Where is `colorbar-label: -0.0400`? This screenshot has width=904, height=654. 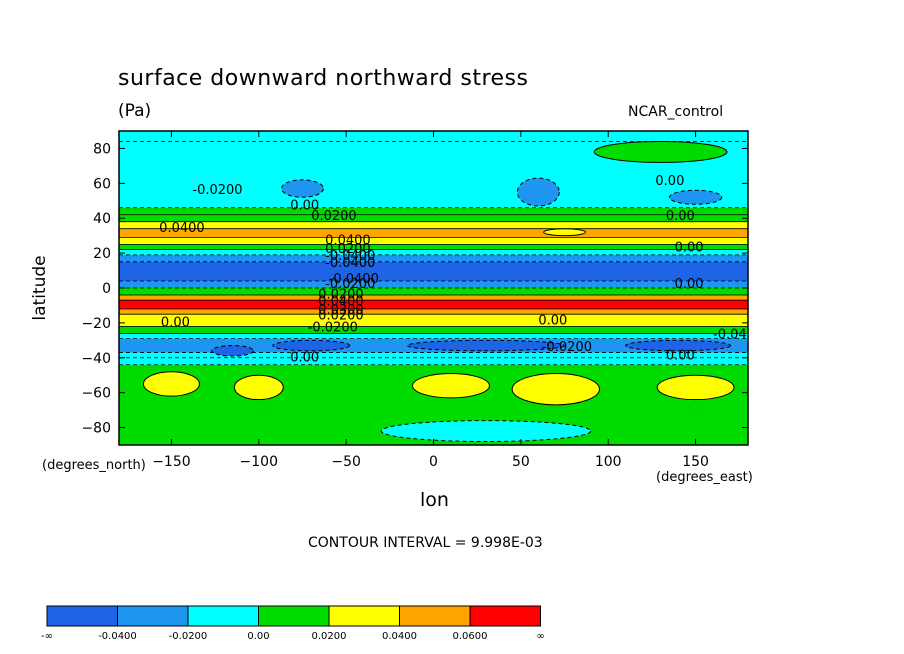 colorbar-label: -0.0400 is located at coordinates (117, 636).